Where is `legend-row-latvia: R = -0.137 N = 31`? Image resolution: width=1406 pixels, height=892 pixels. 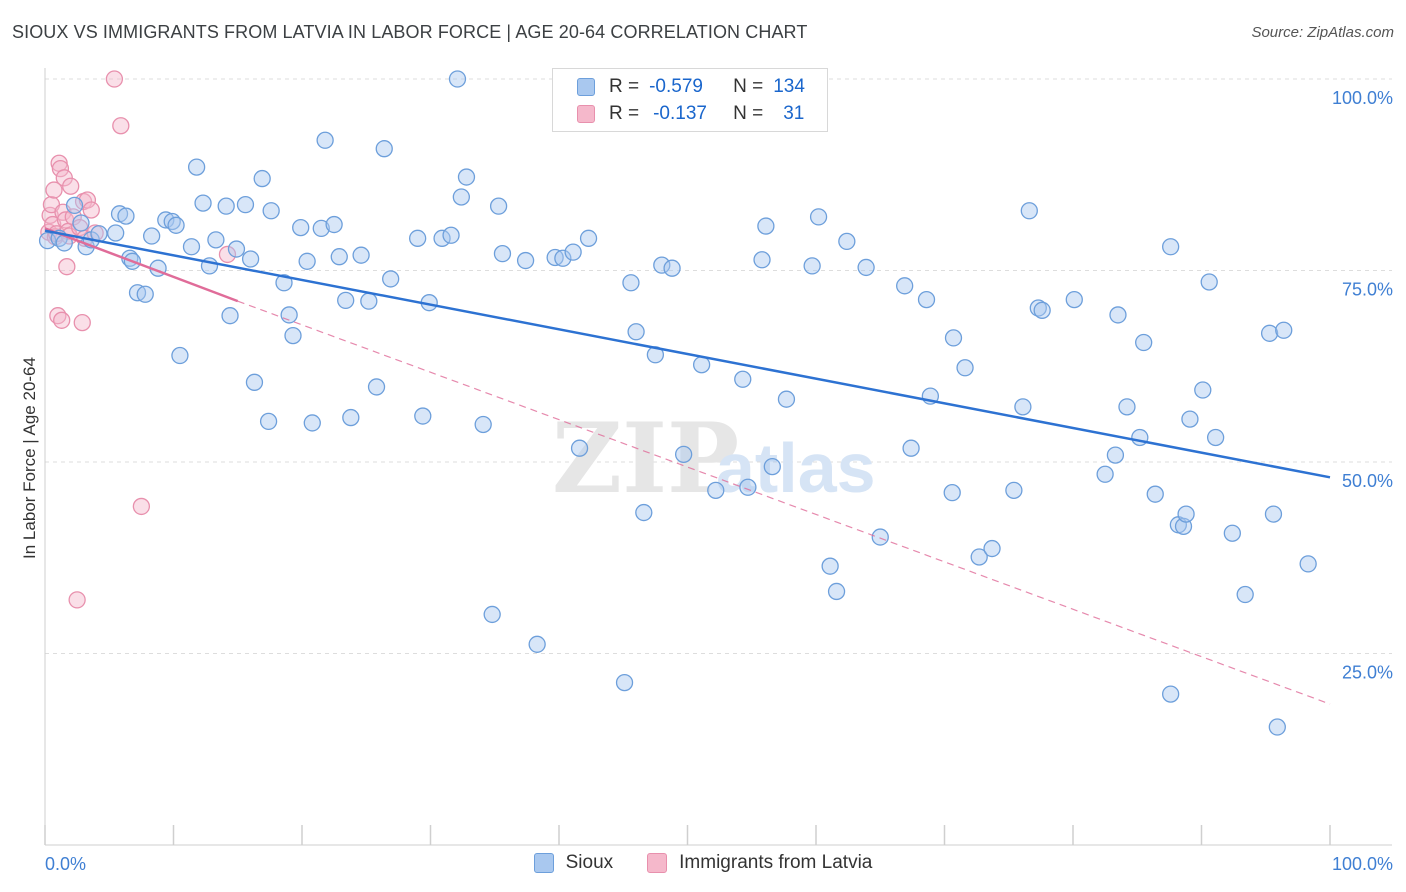
legend-row-latvia: R = -0.137 N = 31 is located at coordinates (690, 114).